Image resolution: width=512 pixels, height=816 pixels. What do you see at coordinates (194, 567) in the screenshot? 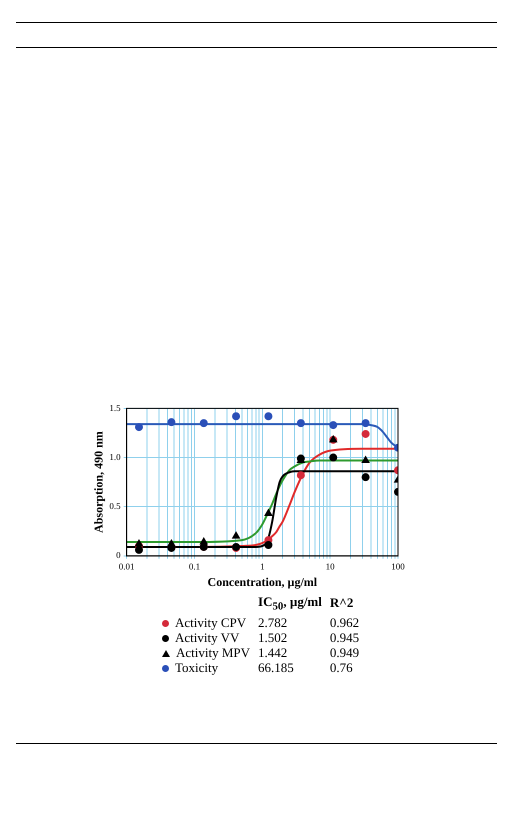
I see `x-tick-label: 0.1` at bounding box center [194, 567].